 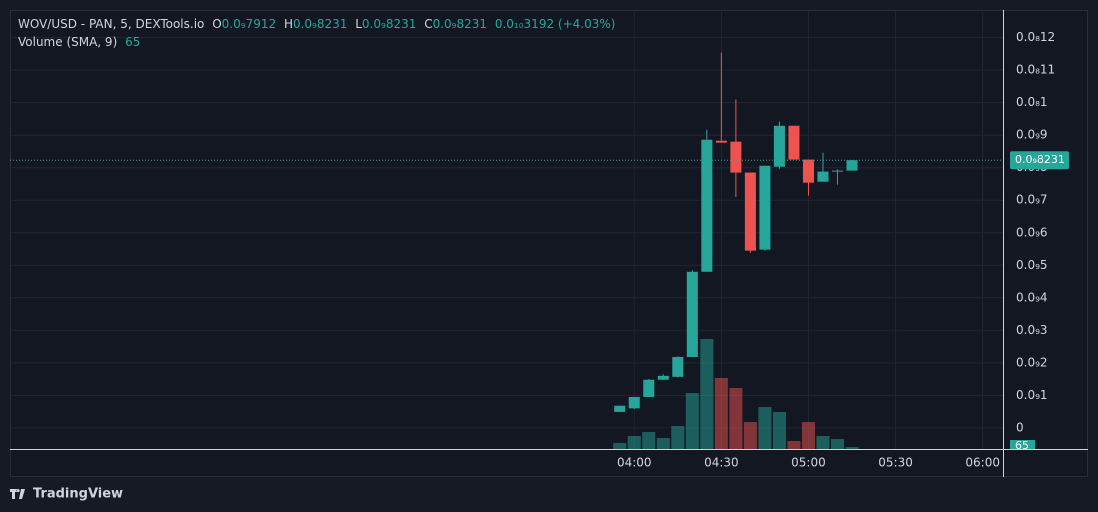 I want to click on logo-icon, so click(x=17, y=494).